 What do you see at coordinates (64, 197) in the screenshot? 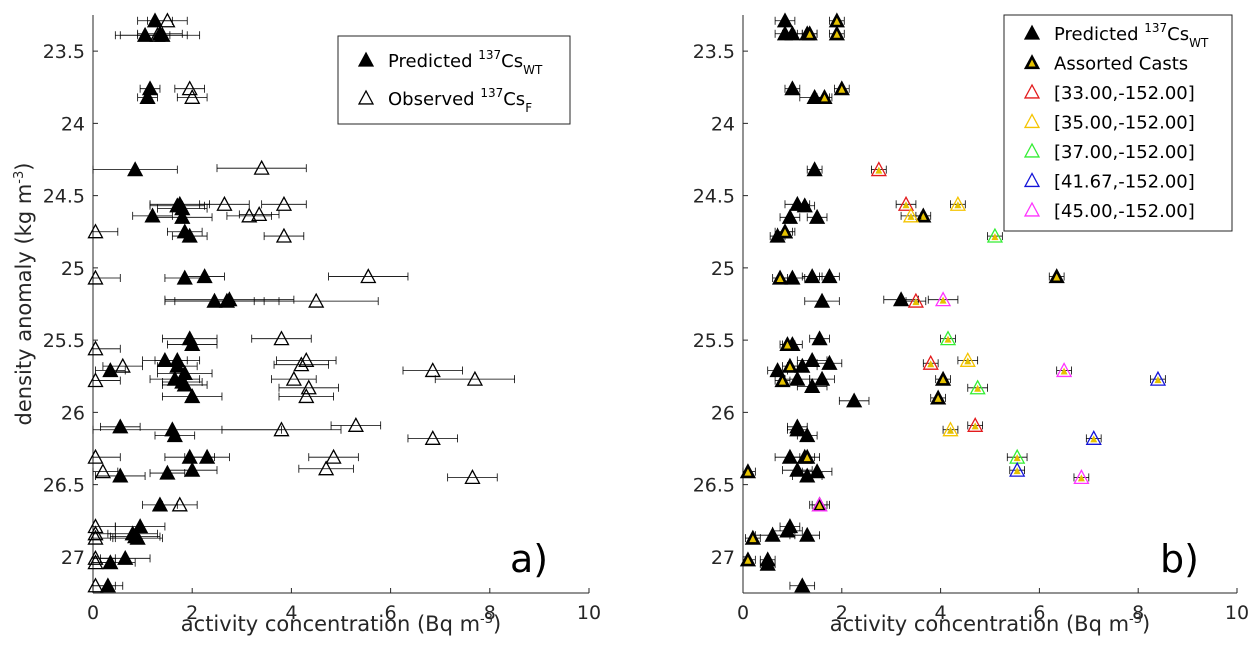
I see `y-tick-label: 24.5` at bounding box center [64, 197].